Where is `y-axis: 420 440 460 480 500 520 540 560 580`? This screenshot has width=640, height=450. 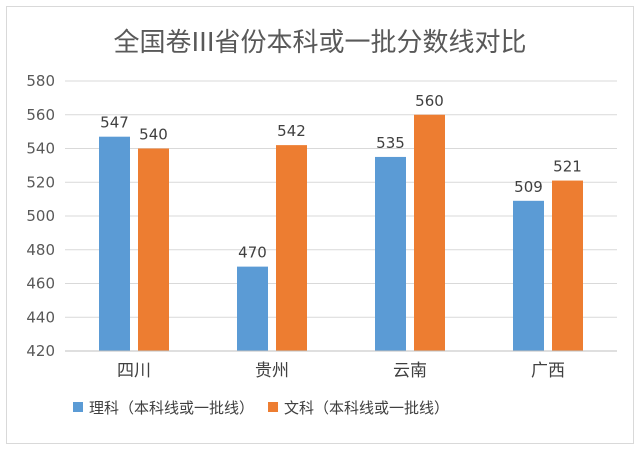
y-axis: 420 440 460 480 500 520 540 560 580 is located at coordinates (40, 216).